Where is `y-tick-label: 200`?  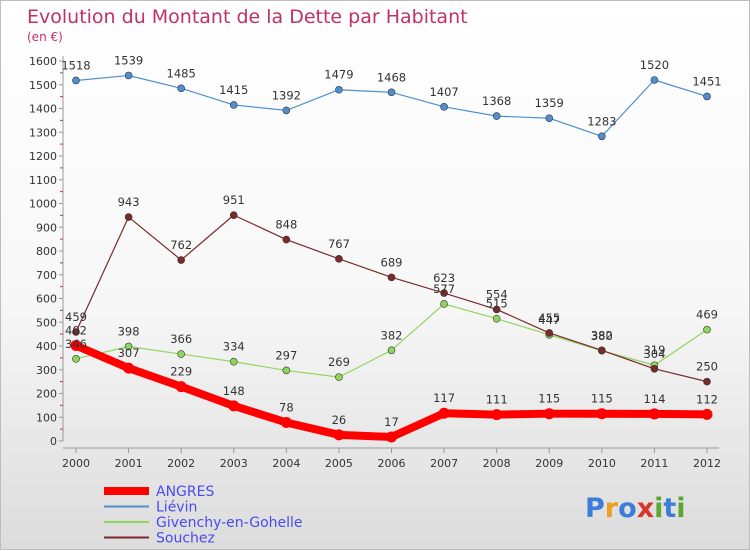
y-tick-label: 200 is located at coordinates (46, 394).